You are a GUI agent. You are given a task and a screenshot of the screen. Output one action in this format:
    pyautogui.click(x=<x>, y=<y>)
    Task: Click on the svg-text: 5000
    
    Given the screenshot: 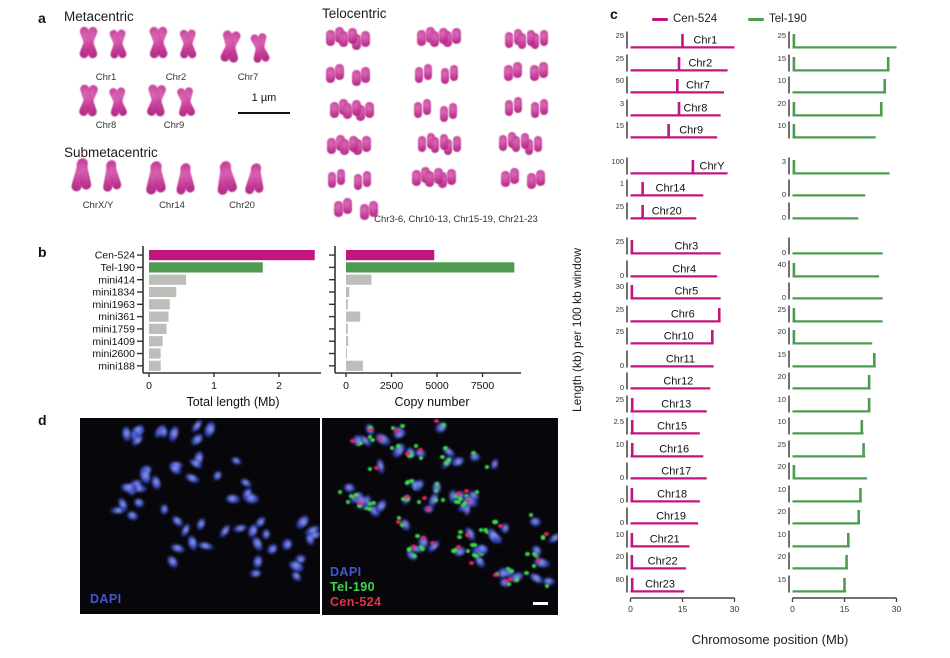 What is the action you would take?
    pyautogui.click(x=437, y=386)
    